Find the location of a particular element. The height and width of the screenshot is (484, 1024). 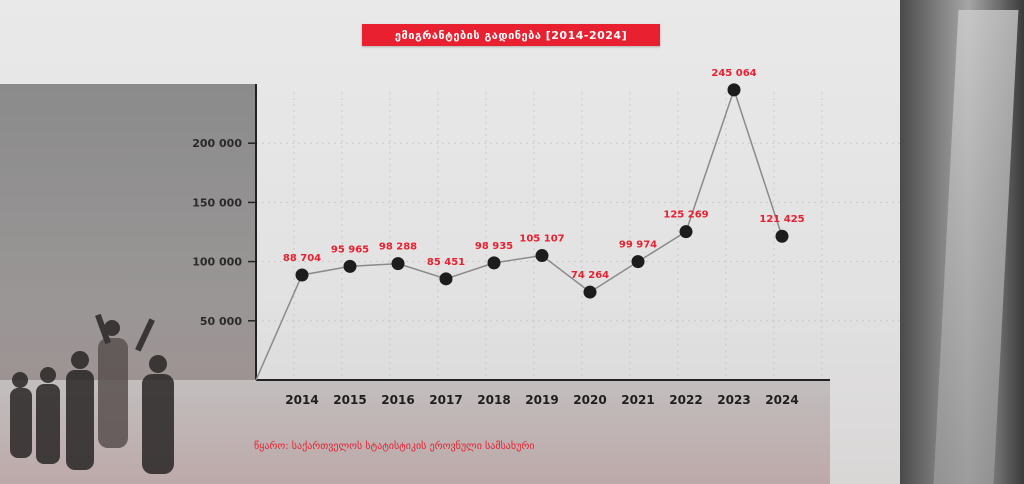

x-tick-label: 2022 is located at coordinates (685, 400).